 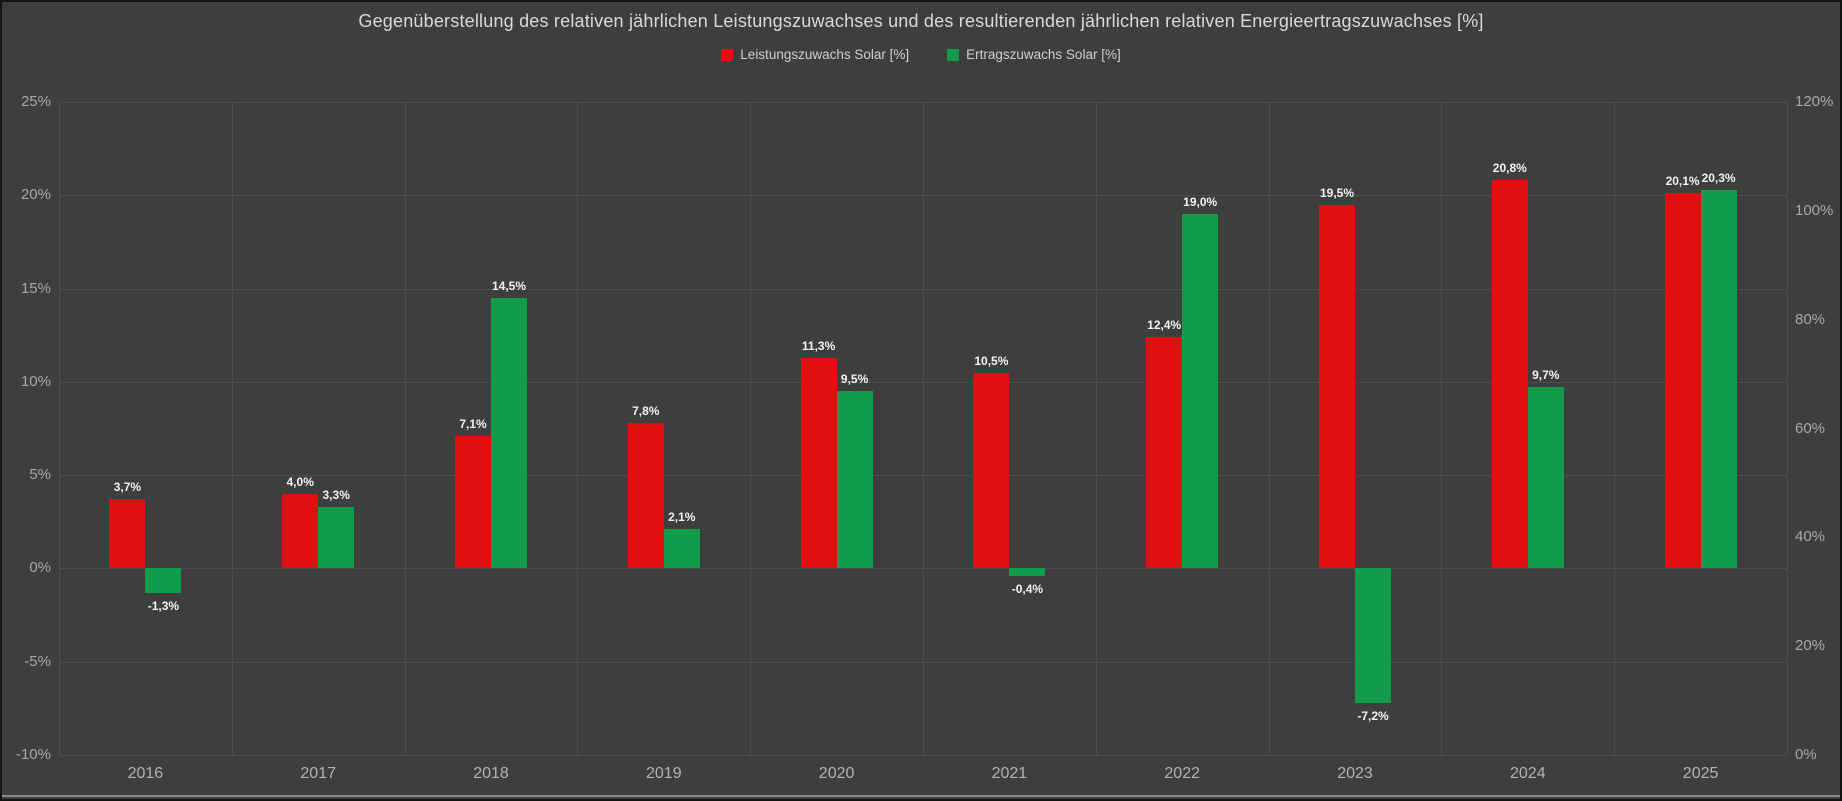 I want to click on bar-leistungszuwachs-2018, so click(x=473, y=502).